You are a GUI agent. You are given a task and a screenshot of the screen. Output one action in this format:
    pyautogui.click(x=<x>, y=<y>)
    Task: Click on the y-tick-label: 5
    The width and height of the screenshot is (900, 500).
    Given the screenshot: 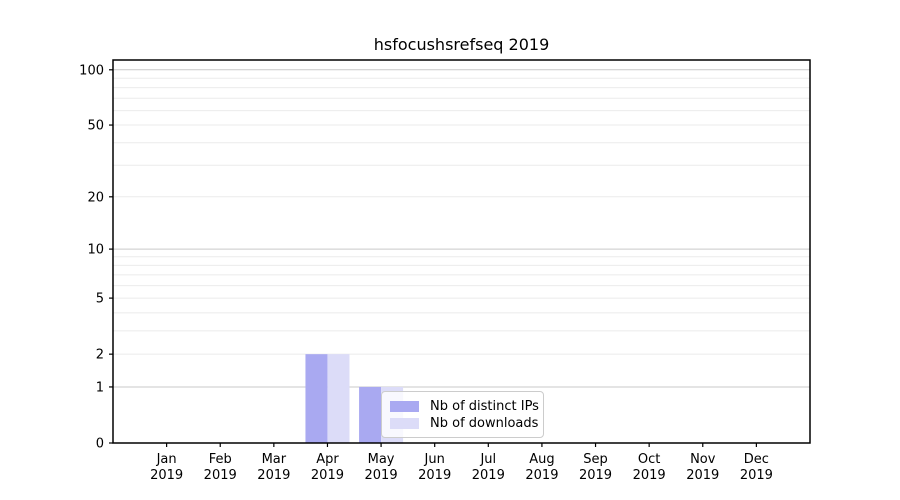 What is the action you would take?
    pyautogui.click(x=100, y=299)
    